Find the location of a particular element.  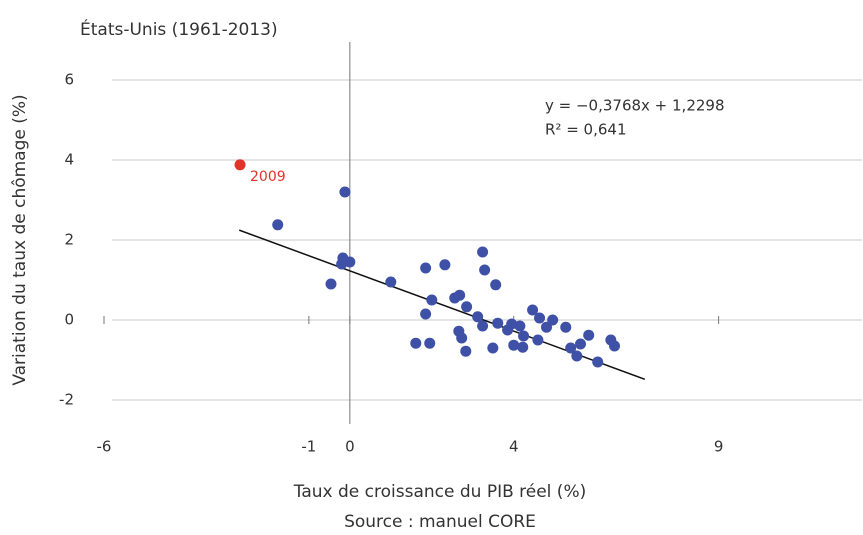

x-tick-label: -1 is located at coordinates (308, 447).